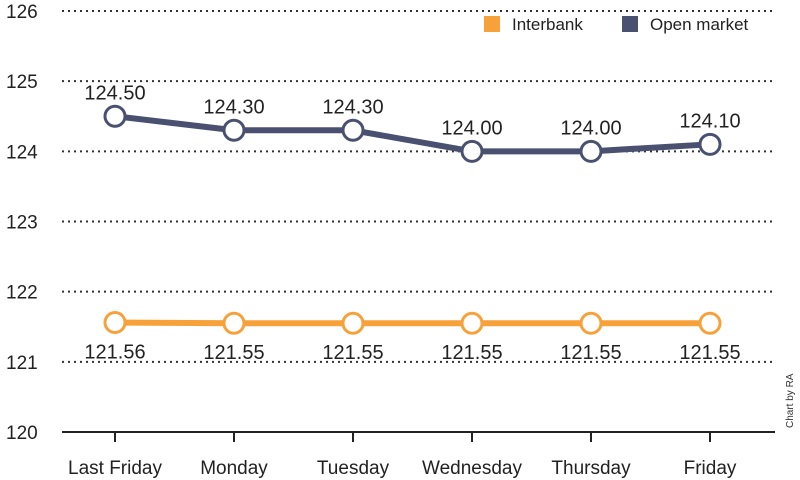  What do you see at coordinates (616, 24) in the screenshot?
I see `legend: Interbank Open market` at bounding box center [616, 24].